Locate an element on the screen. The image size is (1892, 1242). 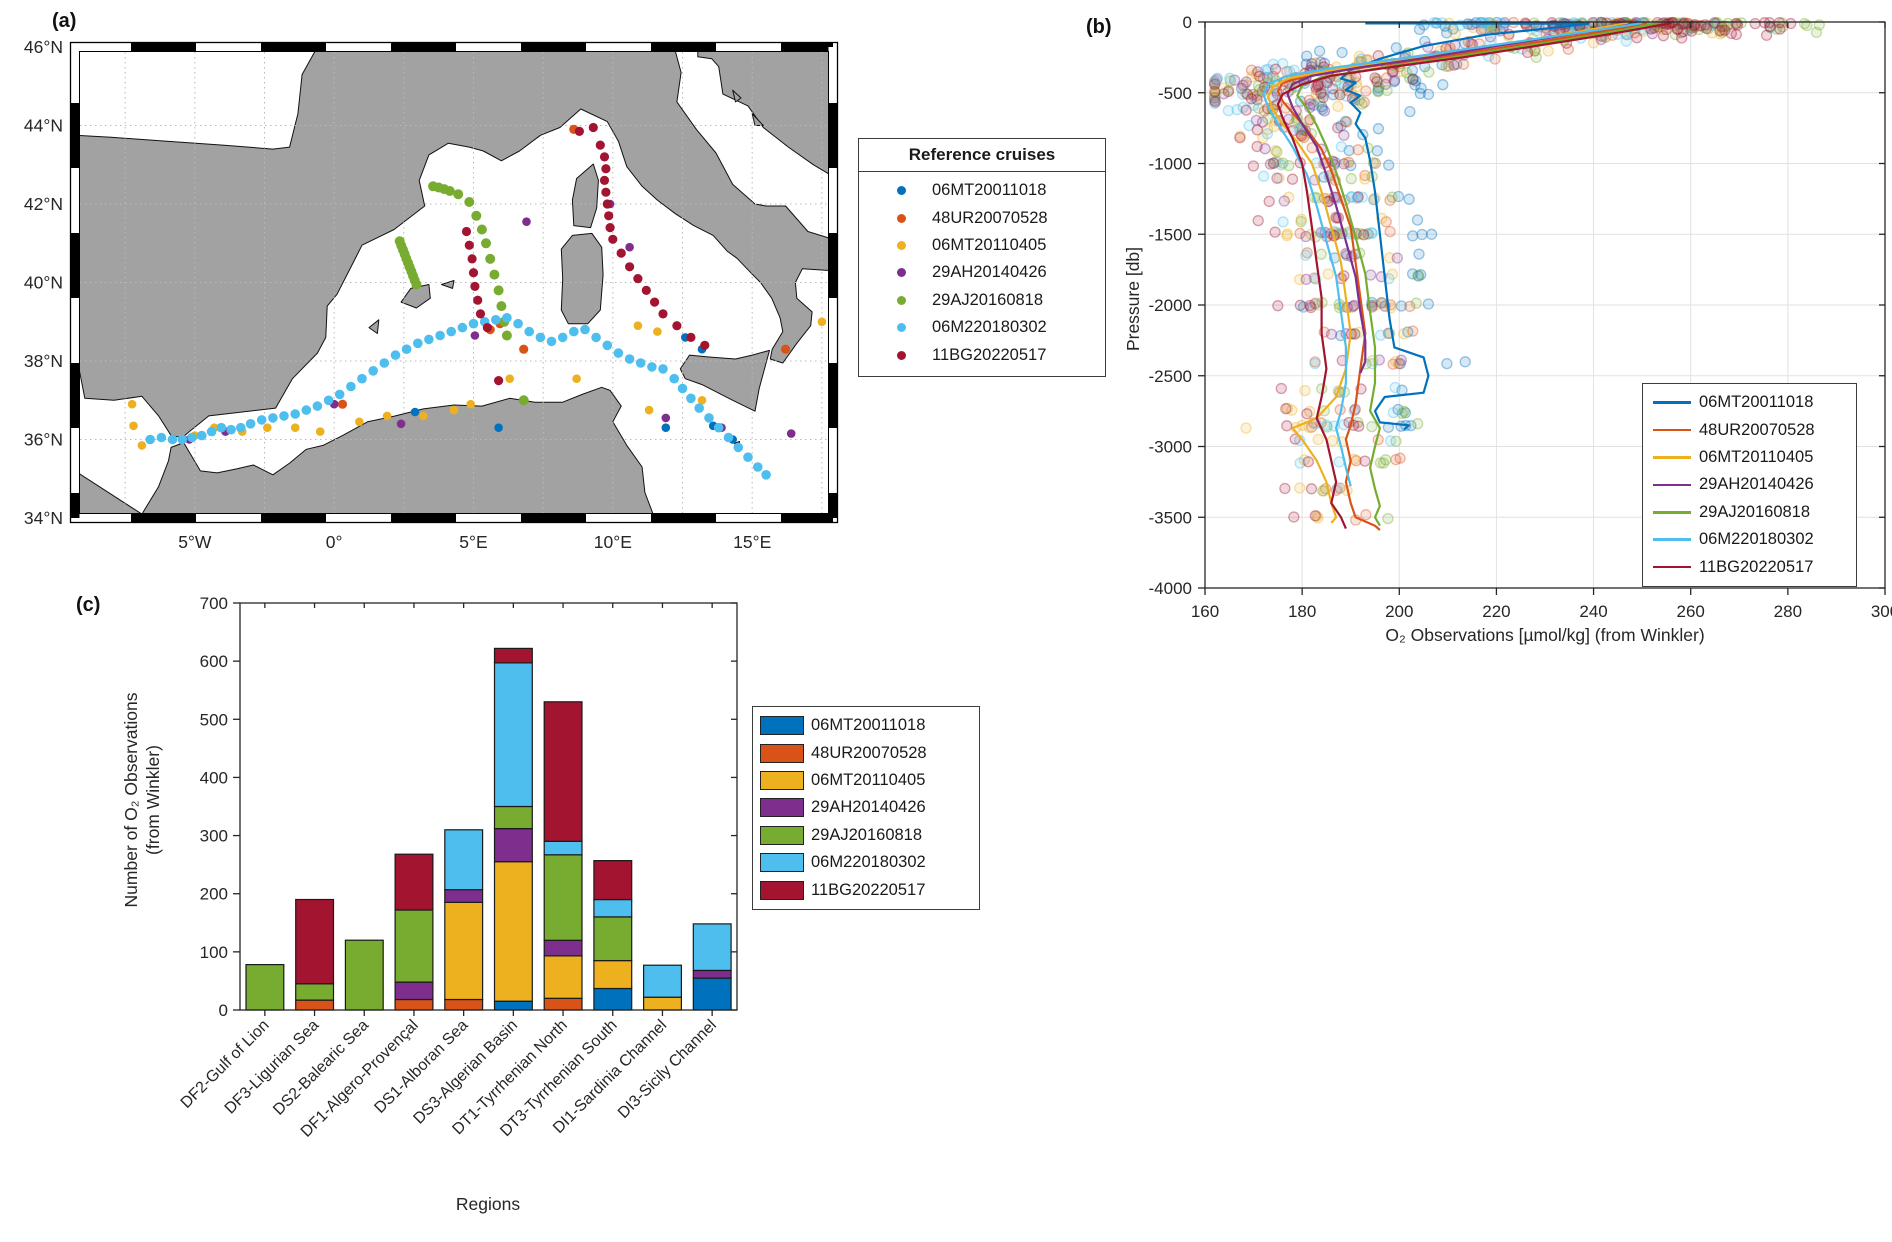
y-tick-label: 400 is located at coordinates (214, 777).